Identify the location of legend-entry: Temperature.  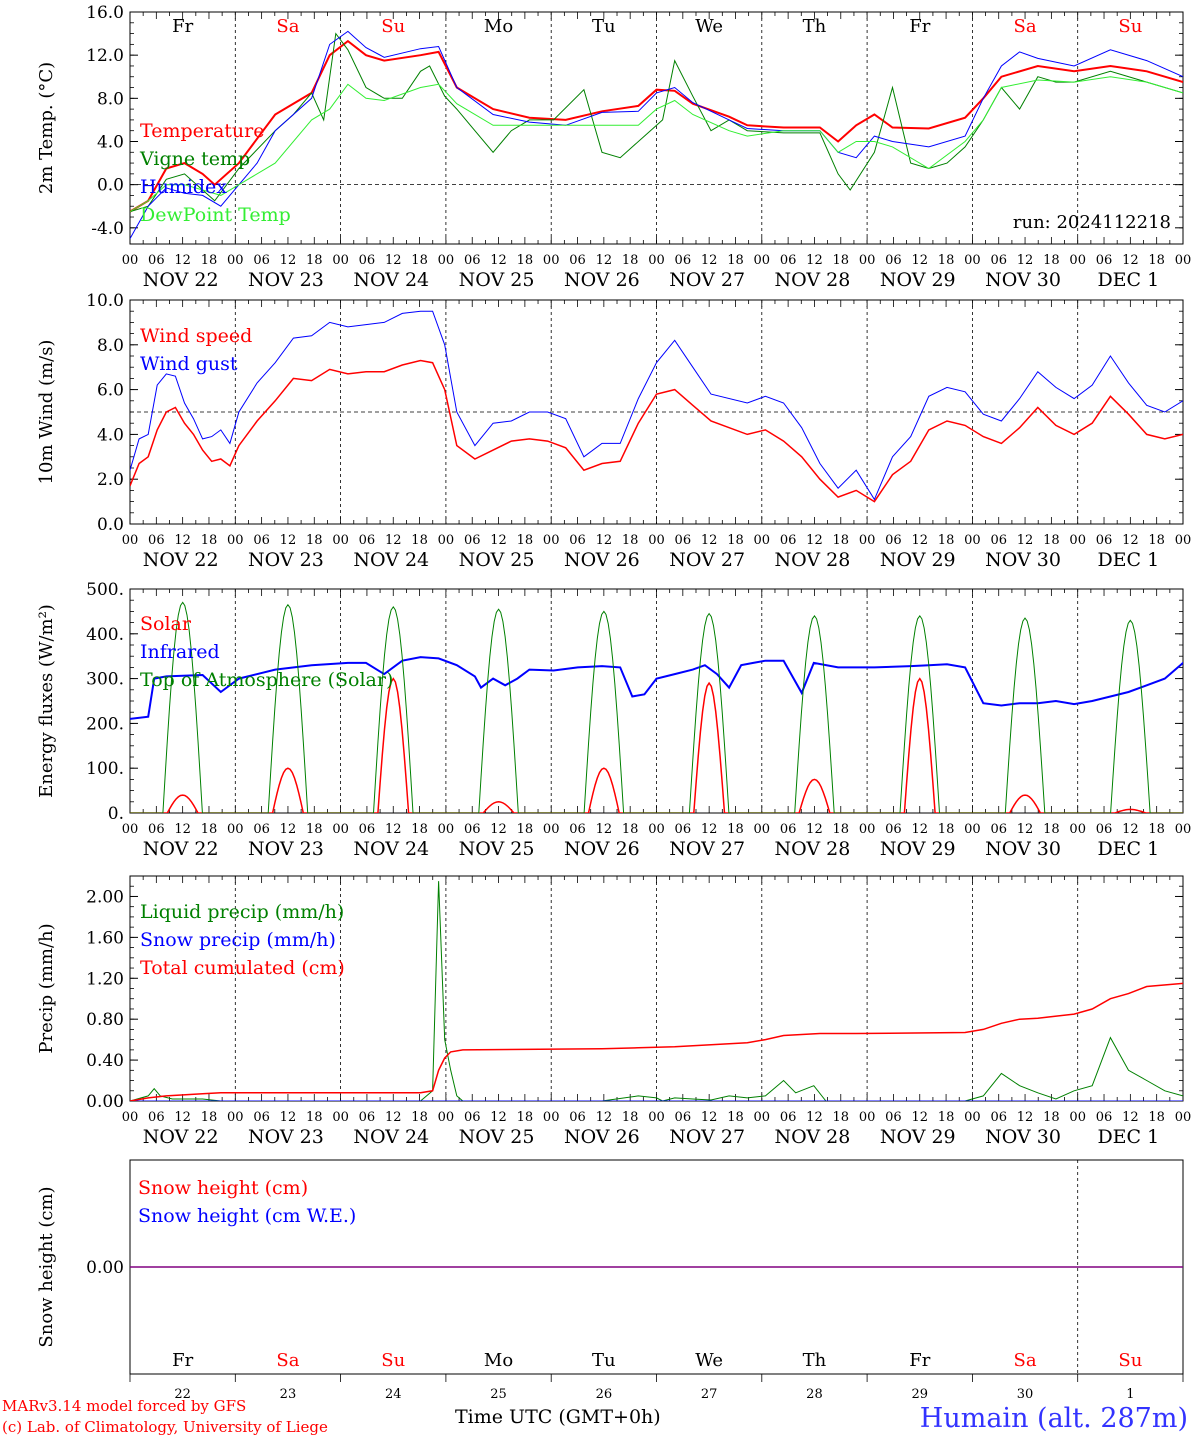
(202, 131).